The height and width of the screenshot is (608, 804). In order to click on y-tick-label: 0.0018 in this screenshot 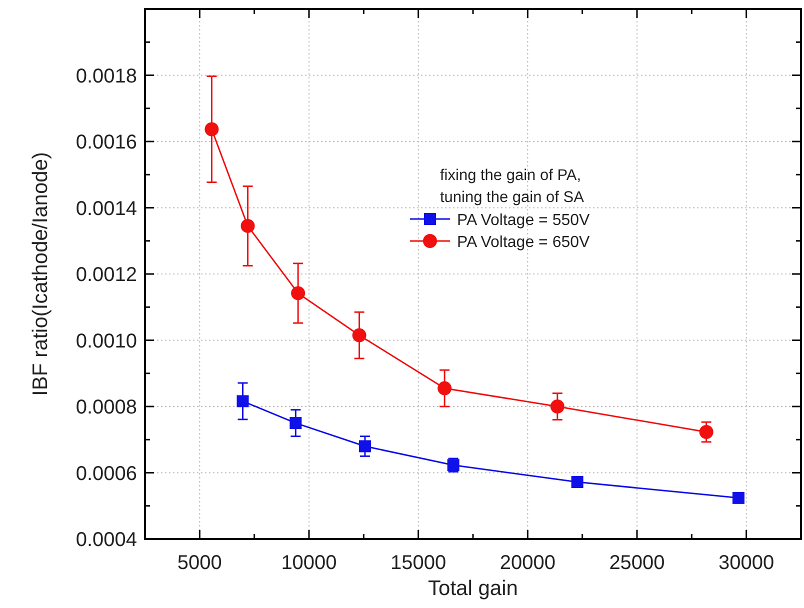, I will do `click(106, 76)`.